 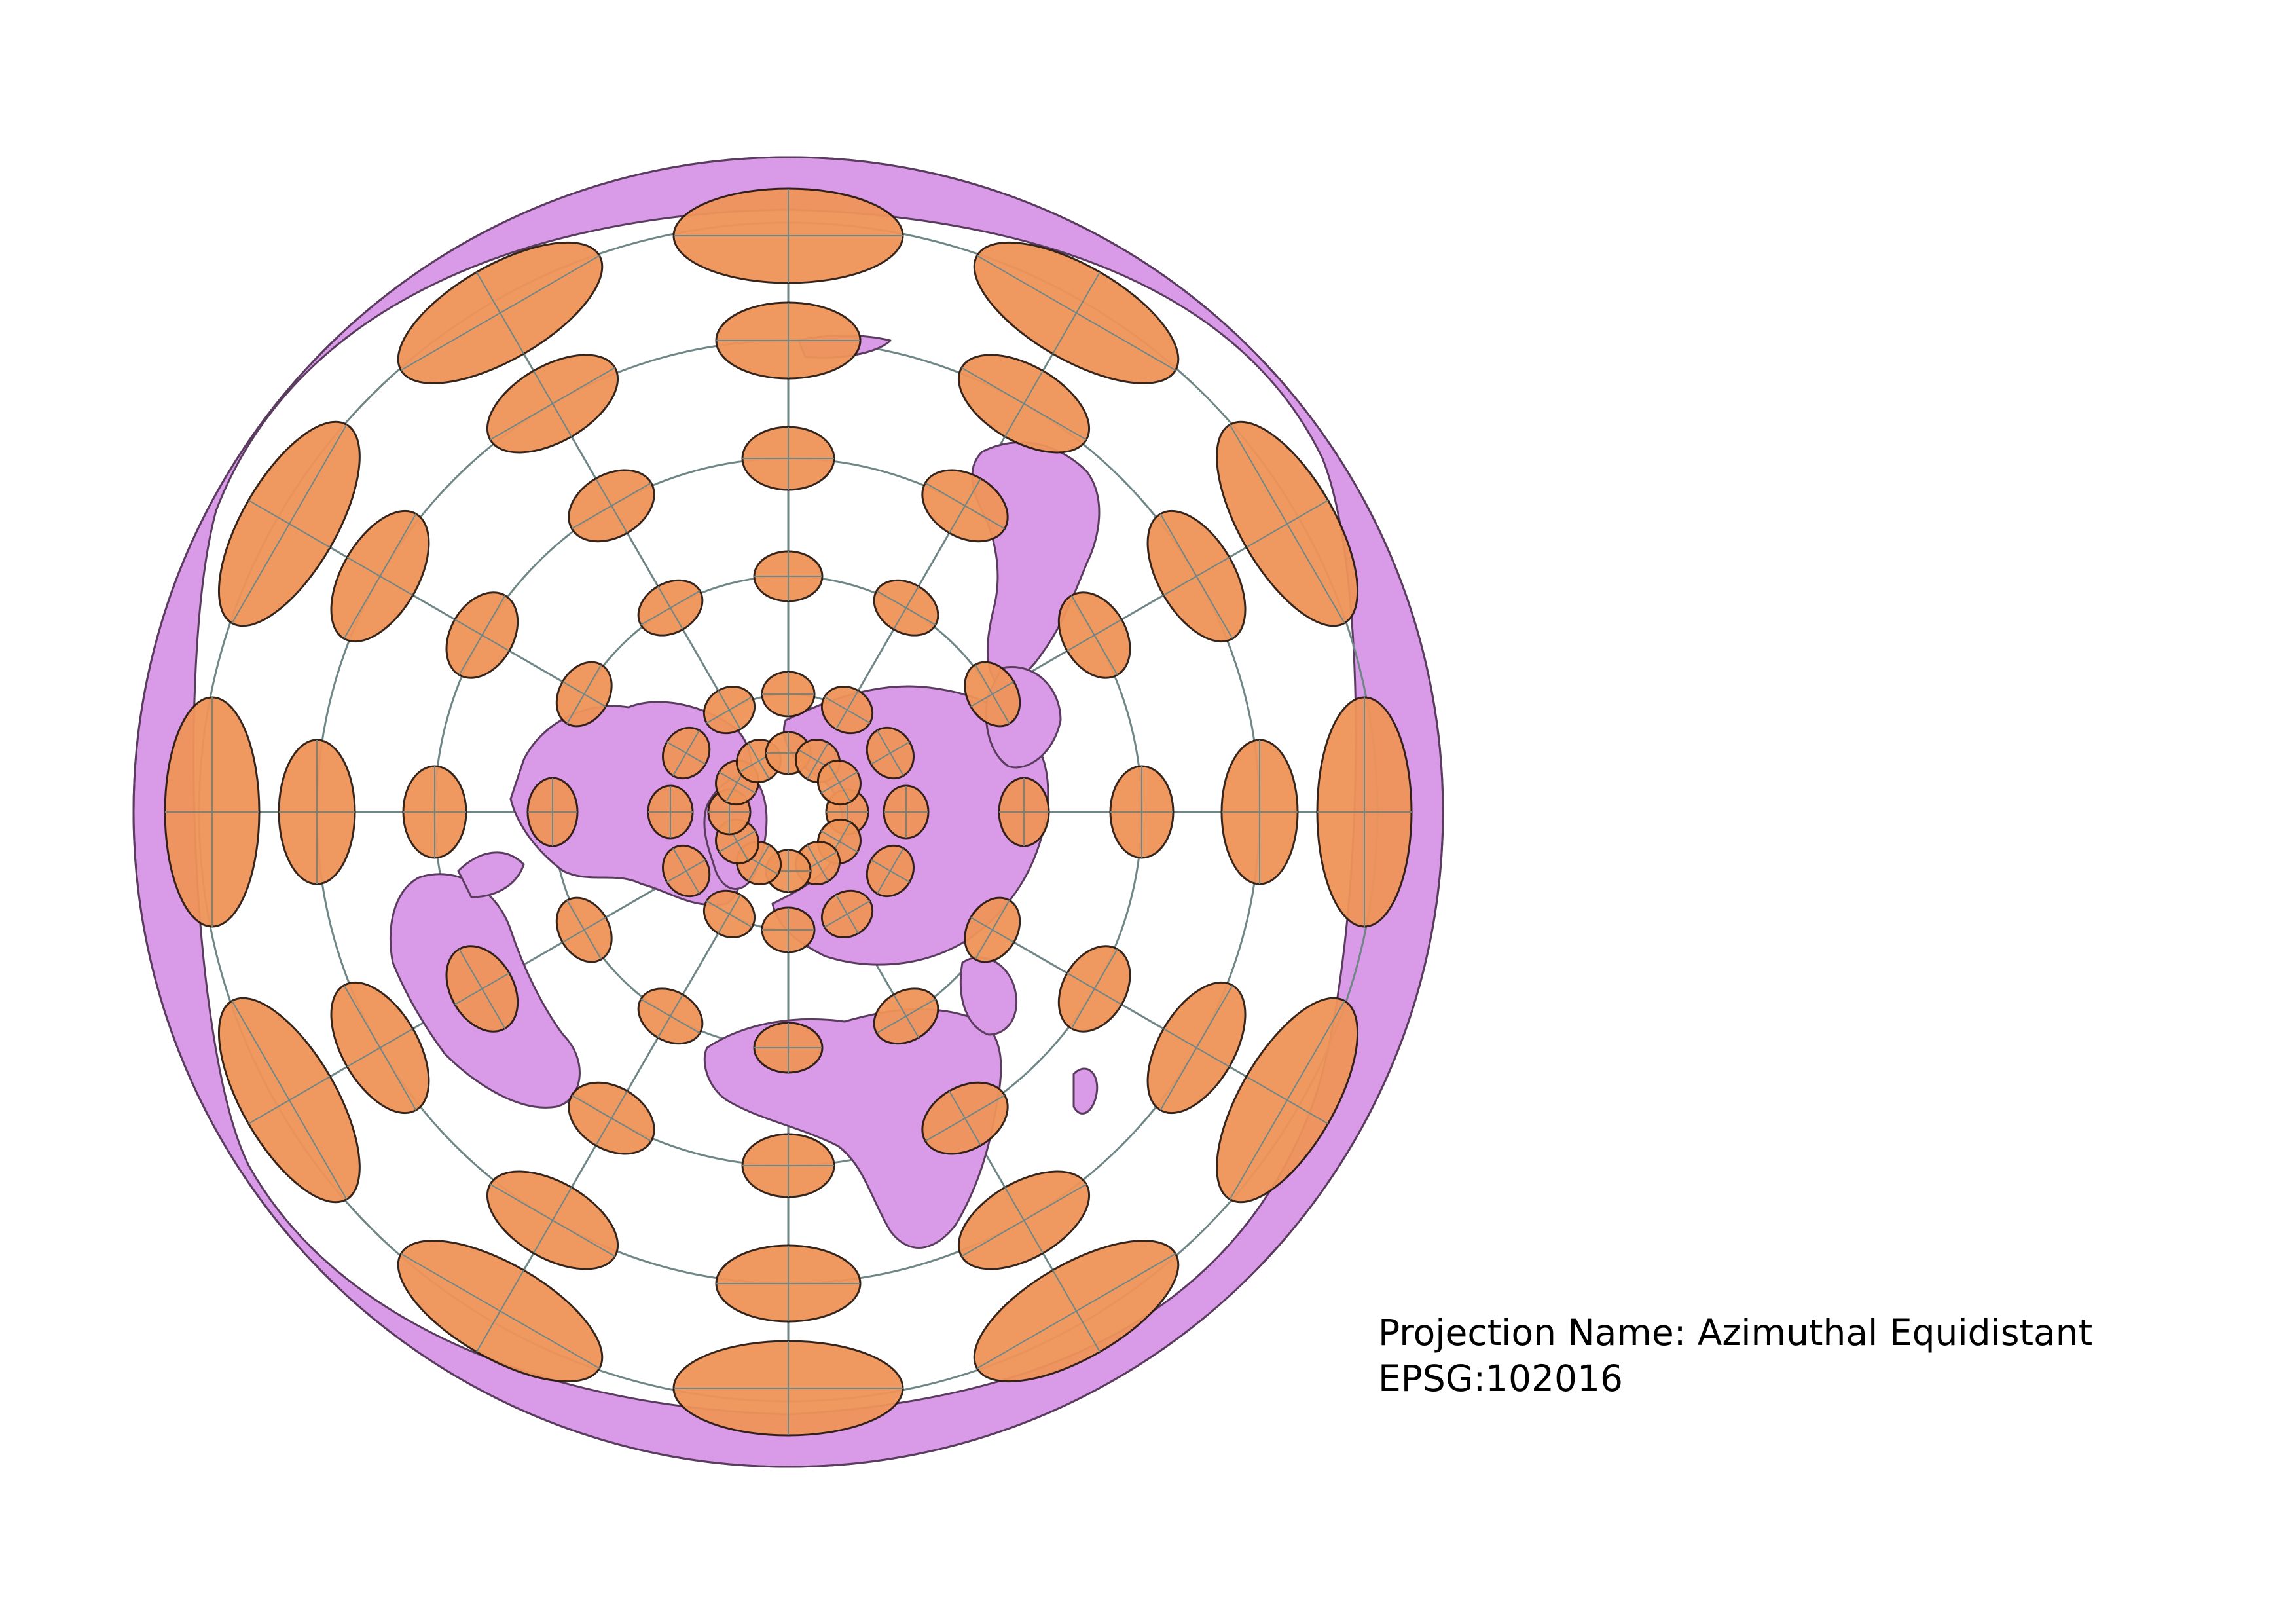 I want to click on projection-name-label: Projection Name: Azimuthal Equidistant, so click(x=1735, y=1333).